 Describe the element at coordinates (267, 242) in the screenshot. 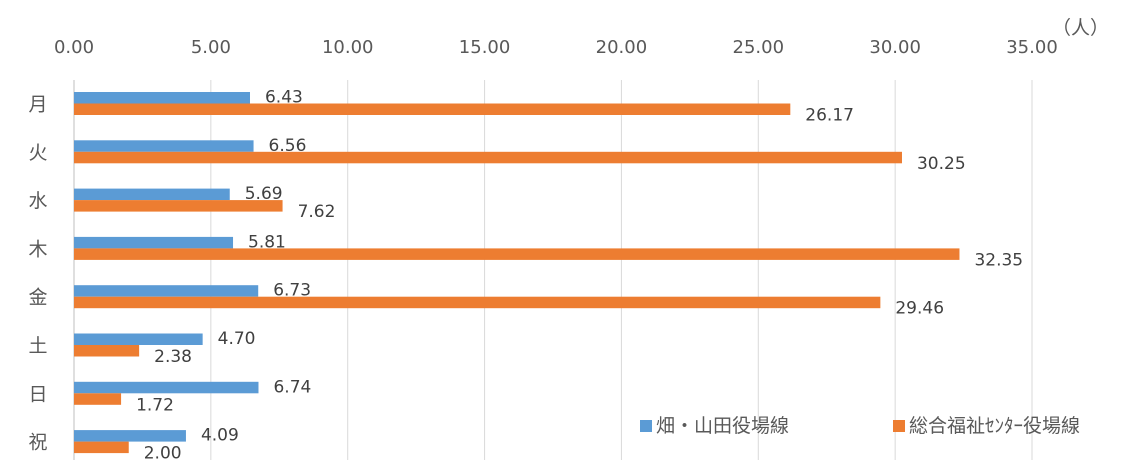

I see `data-label-series-1: 5.81` at that location.